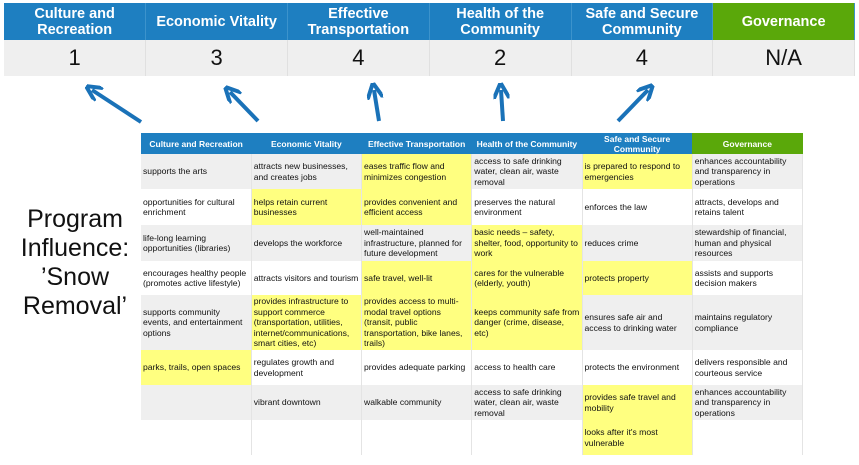 This screenshot has height=465, width=859. I want to click on category-score: N/A, so click(783, 58).